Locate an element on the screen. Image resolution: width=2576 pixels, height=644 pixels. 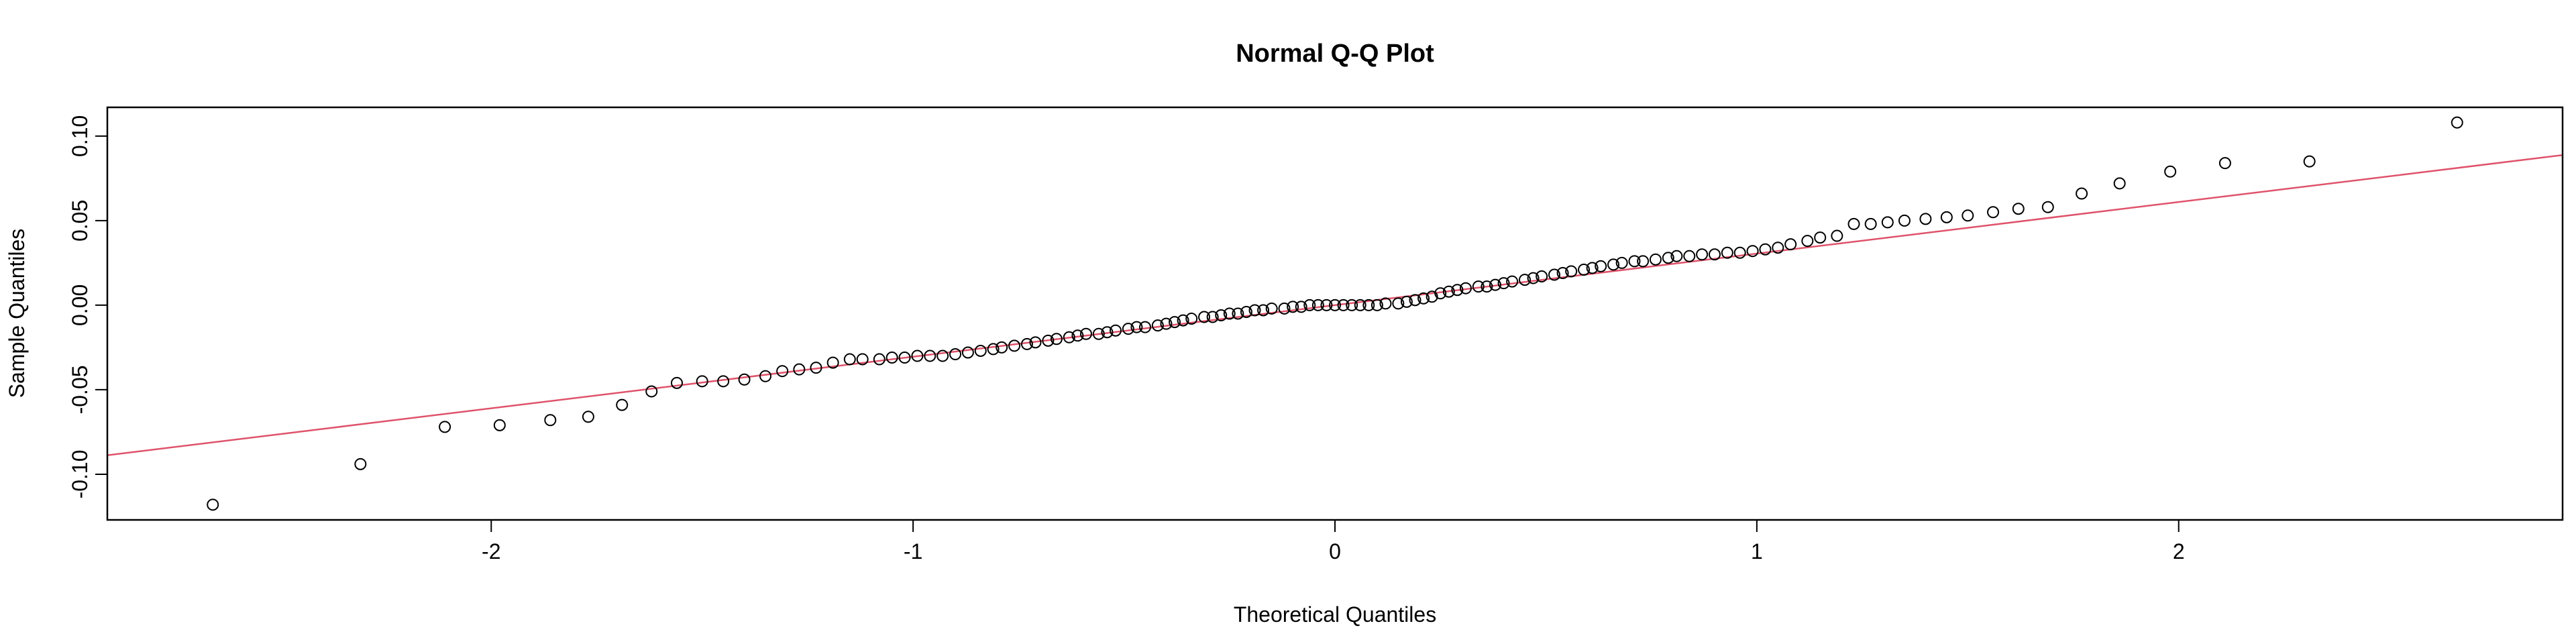
y-tick-label: 0.00 is located at coordinates (80, 305).